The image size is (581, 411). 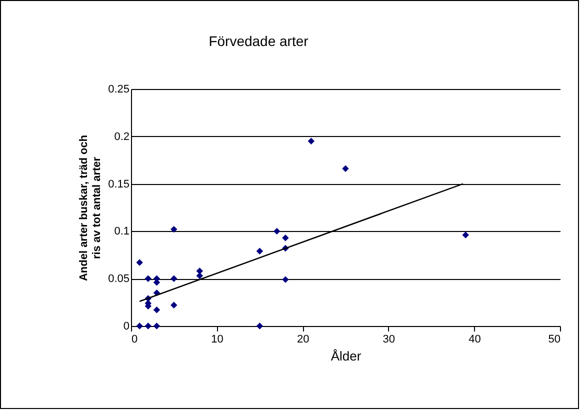 What do you see at coordinates (122, 232) in the screenshot?
I see `y-tick-label: 0.1` at bounding box center [122, 232].